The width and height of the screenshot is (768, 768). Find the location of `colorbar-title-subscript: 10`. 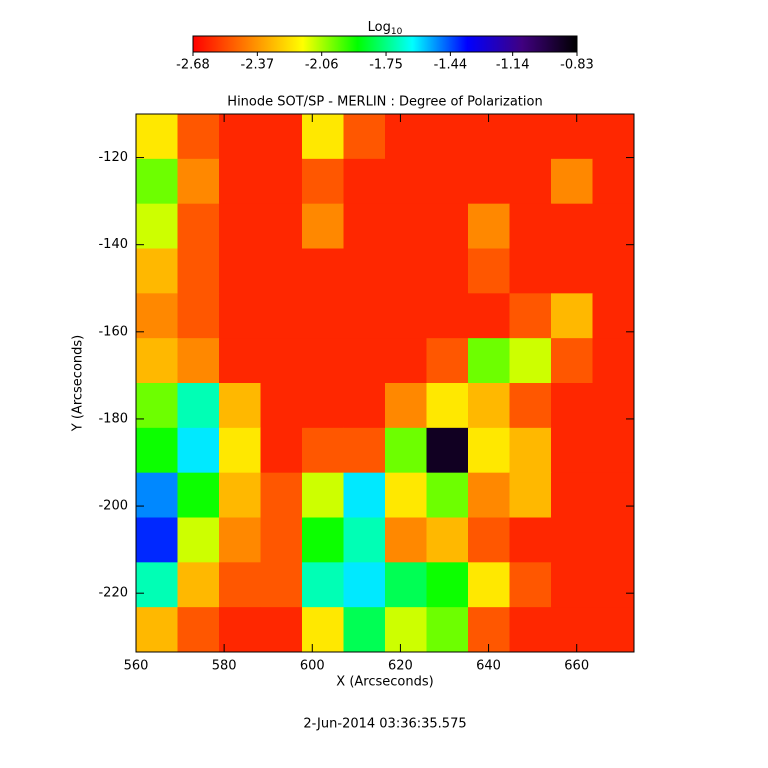

colorbar-title-subscript: 10 is located at coordinates (397, 32).